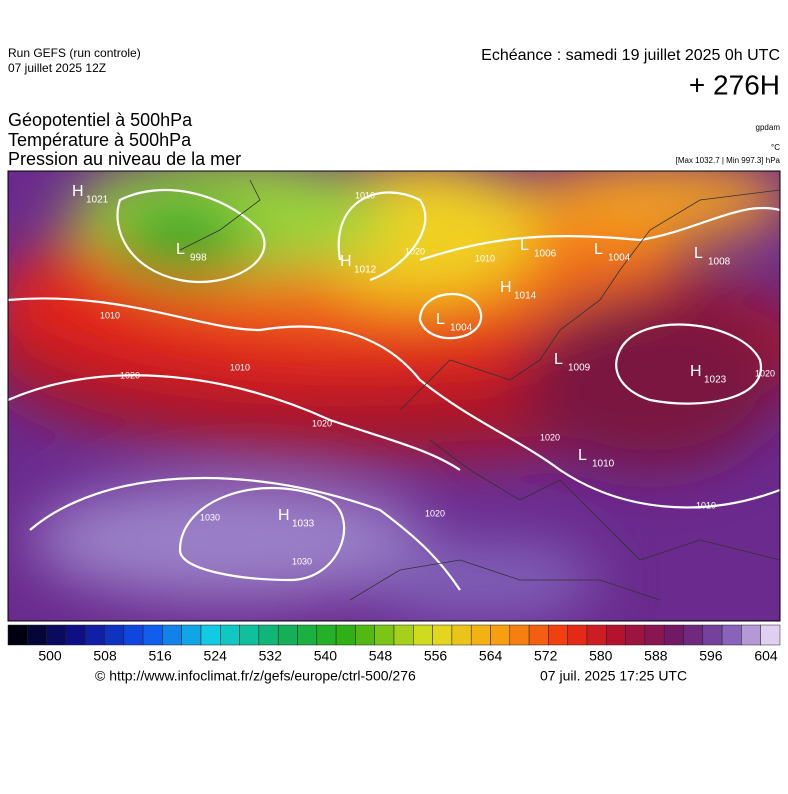 The height and width of the screenshot is (794, 788). What do you see at coordinates (271, 656) in the screenshot?
I see `colorbar-tick: 532` at bounding box center [271, 656].